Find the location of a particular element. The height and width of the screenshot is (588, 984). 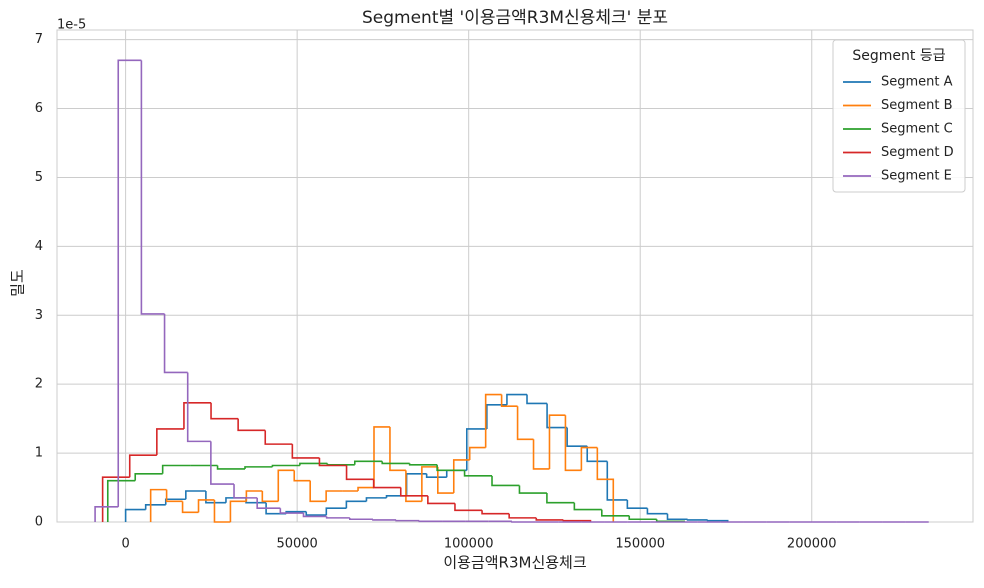

y-tick-label: 4 is located at coordinates (39, 246).